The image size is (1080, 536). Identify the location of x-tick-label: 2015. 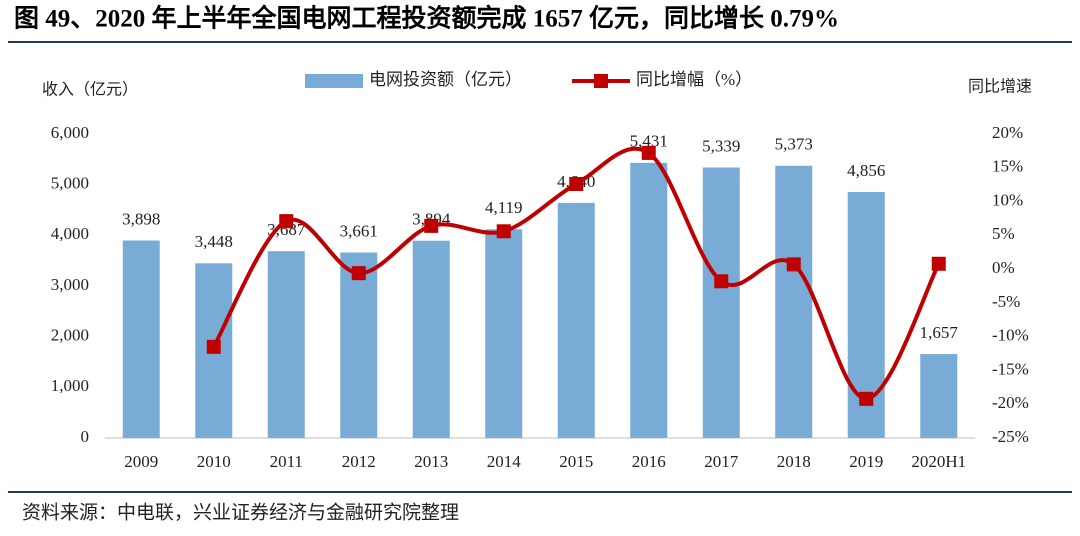
(576, 461).